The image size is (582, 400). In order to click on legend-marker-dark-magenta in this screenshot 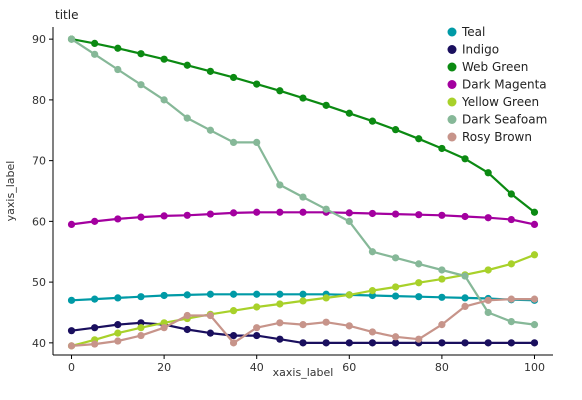, I will do `click(452, 84)`.